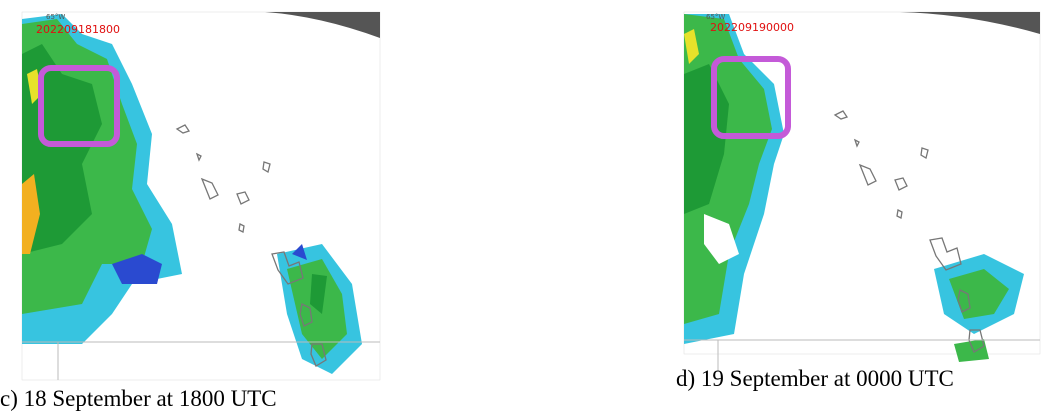 The width and height of the screenshot is (1062, 415). I want to click on caption: c) 18 September at 1800 UTC, so click(138, 398).